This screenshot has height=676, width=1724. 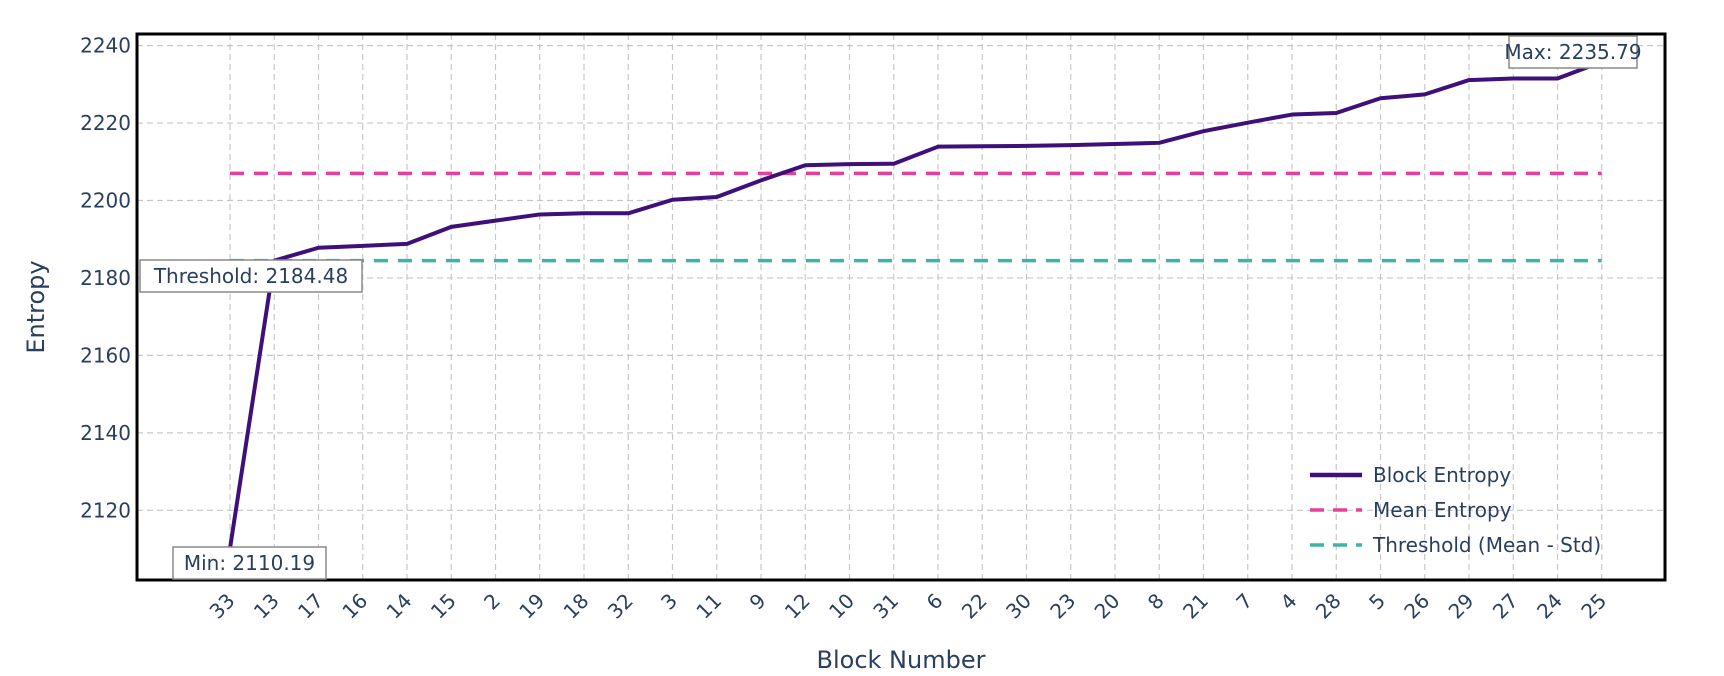 What do you see at coordinates (492, 602) in the screenshot?
I see `x-tick-label: 2` at bounding box center [492, 602].